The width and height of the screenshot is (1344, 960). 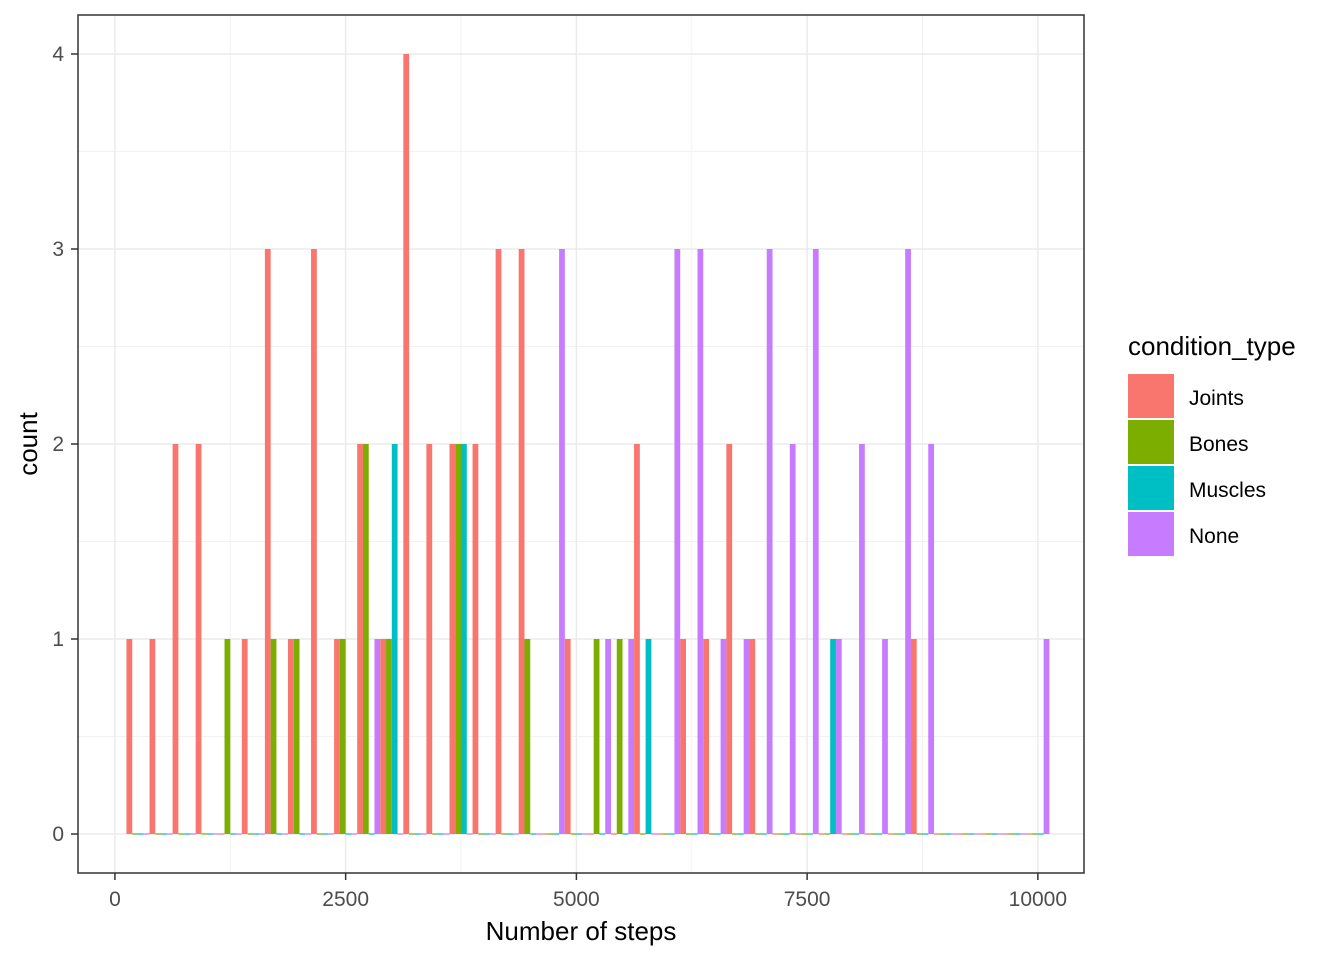 I want to click on y-tick-label: 2, so click(x=58, y=444).